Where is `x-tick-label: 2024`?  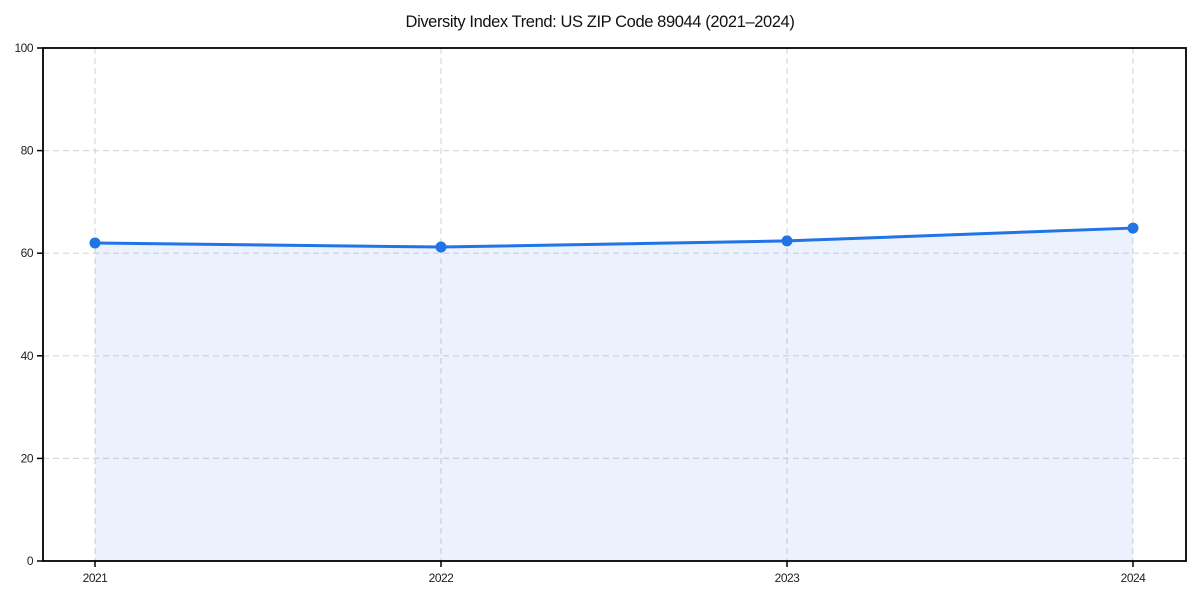 x-tick-label: 2024 is located at coordinates (1134, 578).